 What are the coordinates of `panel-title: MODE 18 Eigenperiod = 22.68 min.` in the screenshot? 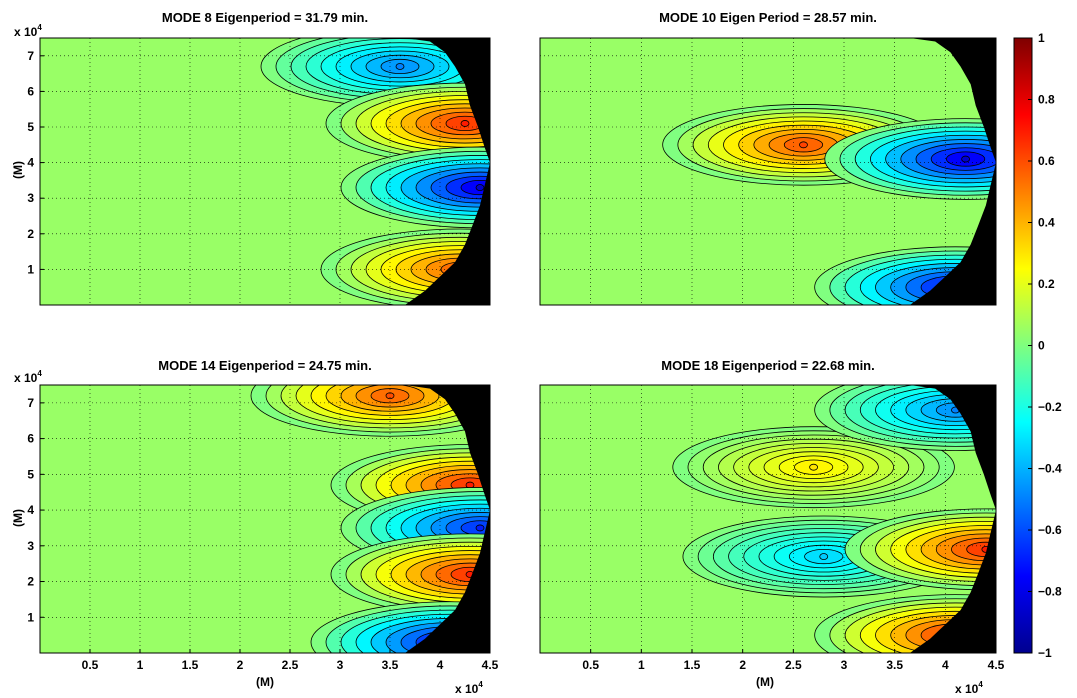 It's located at (767, 365).